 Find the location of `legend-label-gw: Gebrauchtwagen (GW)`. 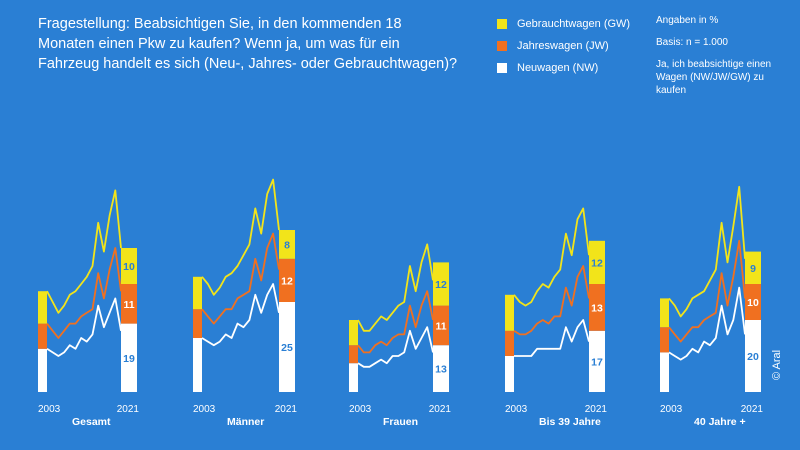

legend-label-gw: Gebrauchtwagen (GW) is located at coordinates (574, 24).